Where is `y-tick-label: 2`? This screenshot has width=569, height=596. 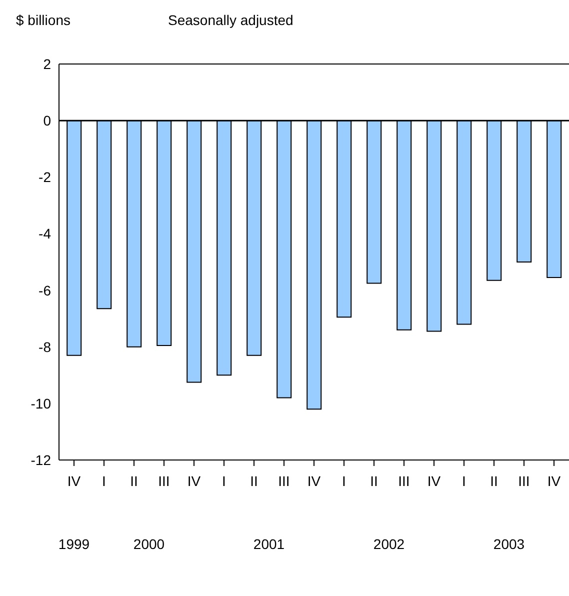
y-tick-label: 2 is located at coordinates (47, 64).